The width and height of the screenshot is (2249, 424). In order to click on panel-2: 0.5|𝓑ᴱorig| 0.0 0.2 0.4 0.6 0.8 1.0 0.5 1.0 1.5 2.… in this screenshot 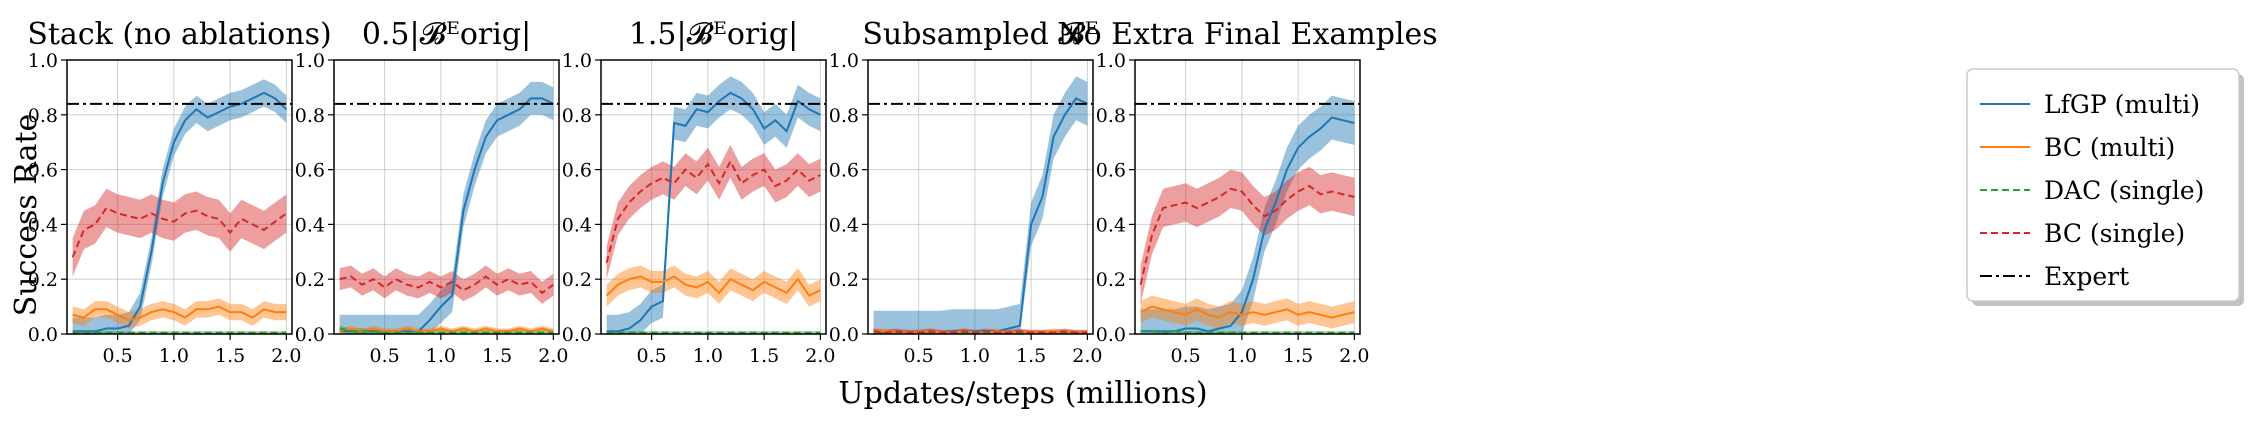, I will do `click(432, 192)`.